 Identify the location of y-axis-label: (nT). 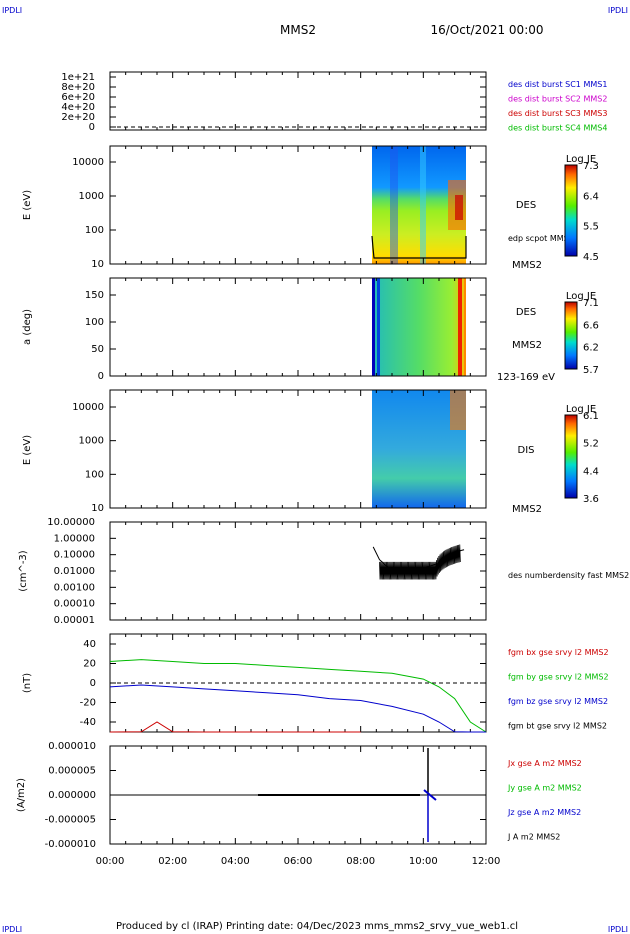
(27, 683).